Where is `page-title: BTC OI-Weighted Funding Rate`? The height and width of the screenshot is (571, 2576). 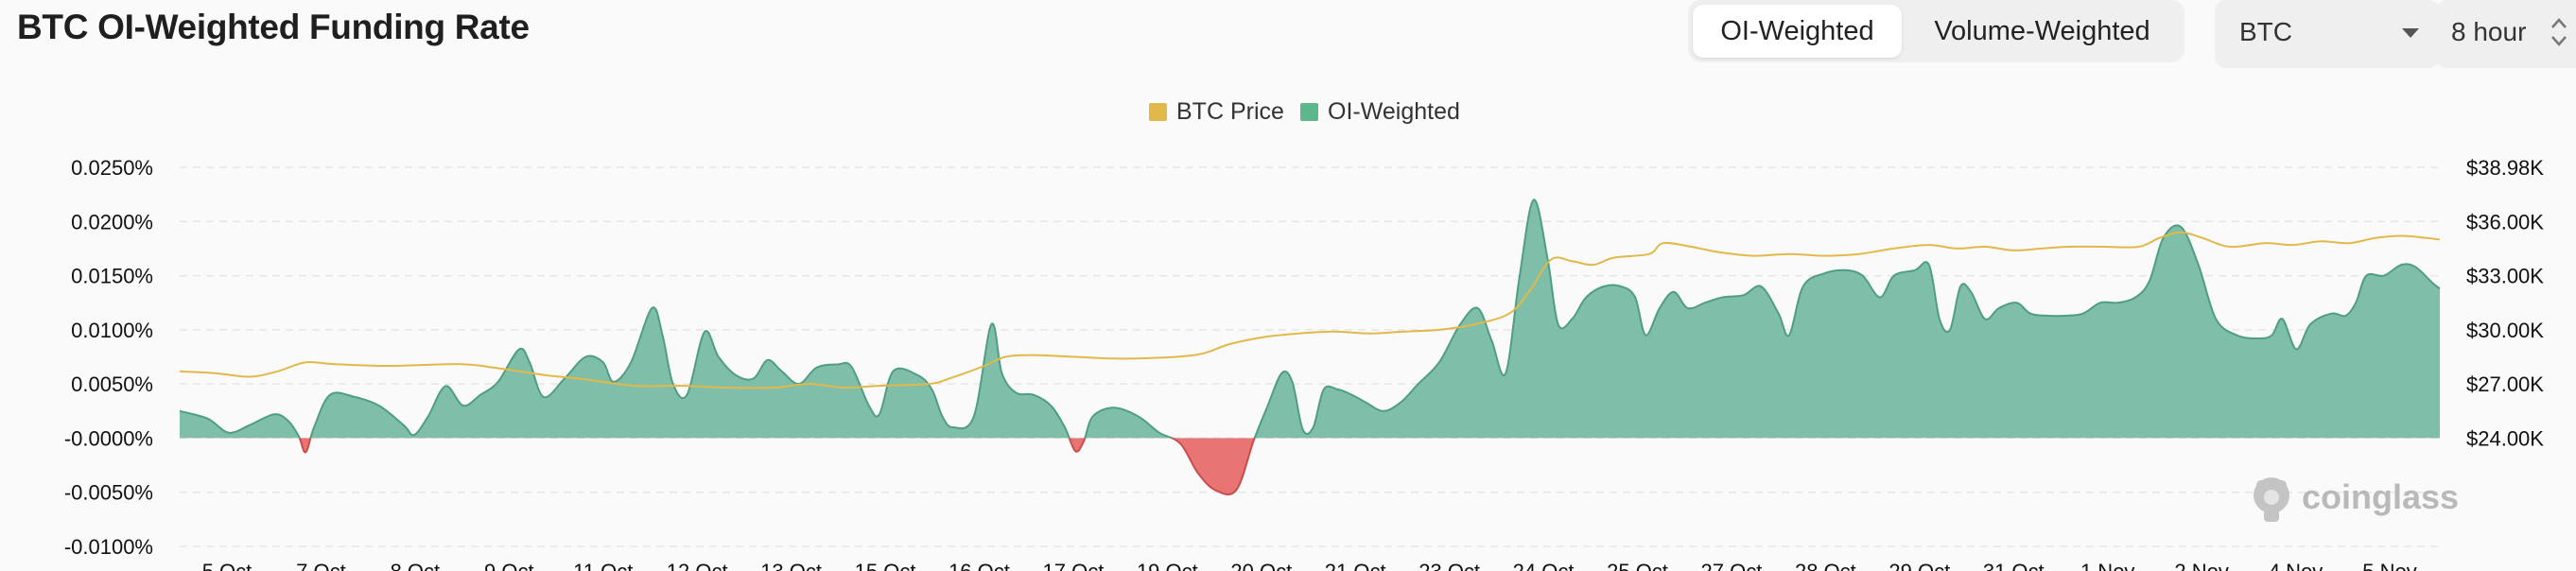
page-title: BTC OI-Weighted Funding Rate is located at coordinates (273, 27).